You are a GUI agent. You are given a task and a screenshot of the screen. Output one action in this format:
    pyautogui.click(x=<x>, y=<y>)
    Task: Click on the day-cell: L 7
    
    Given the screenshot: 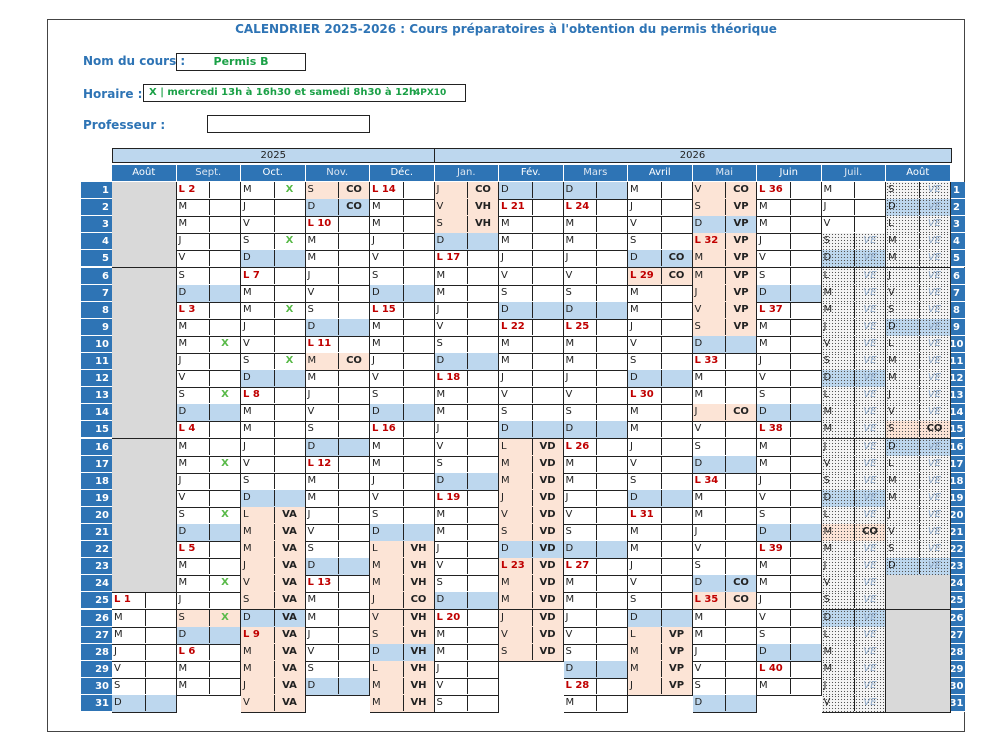 What is the action you would take?
    pyautogui.click(x=273, y=276)
    